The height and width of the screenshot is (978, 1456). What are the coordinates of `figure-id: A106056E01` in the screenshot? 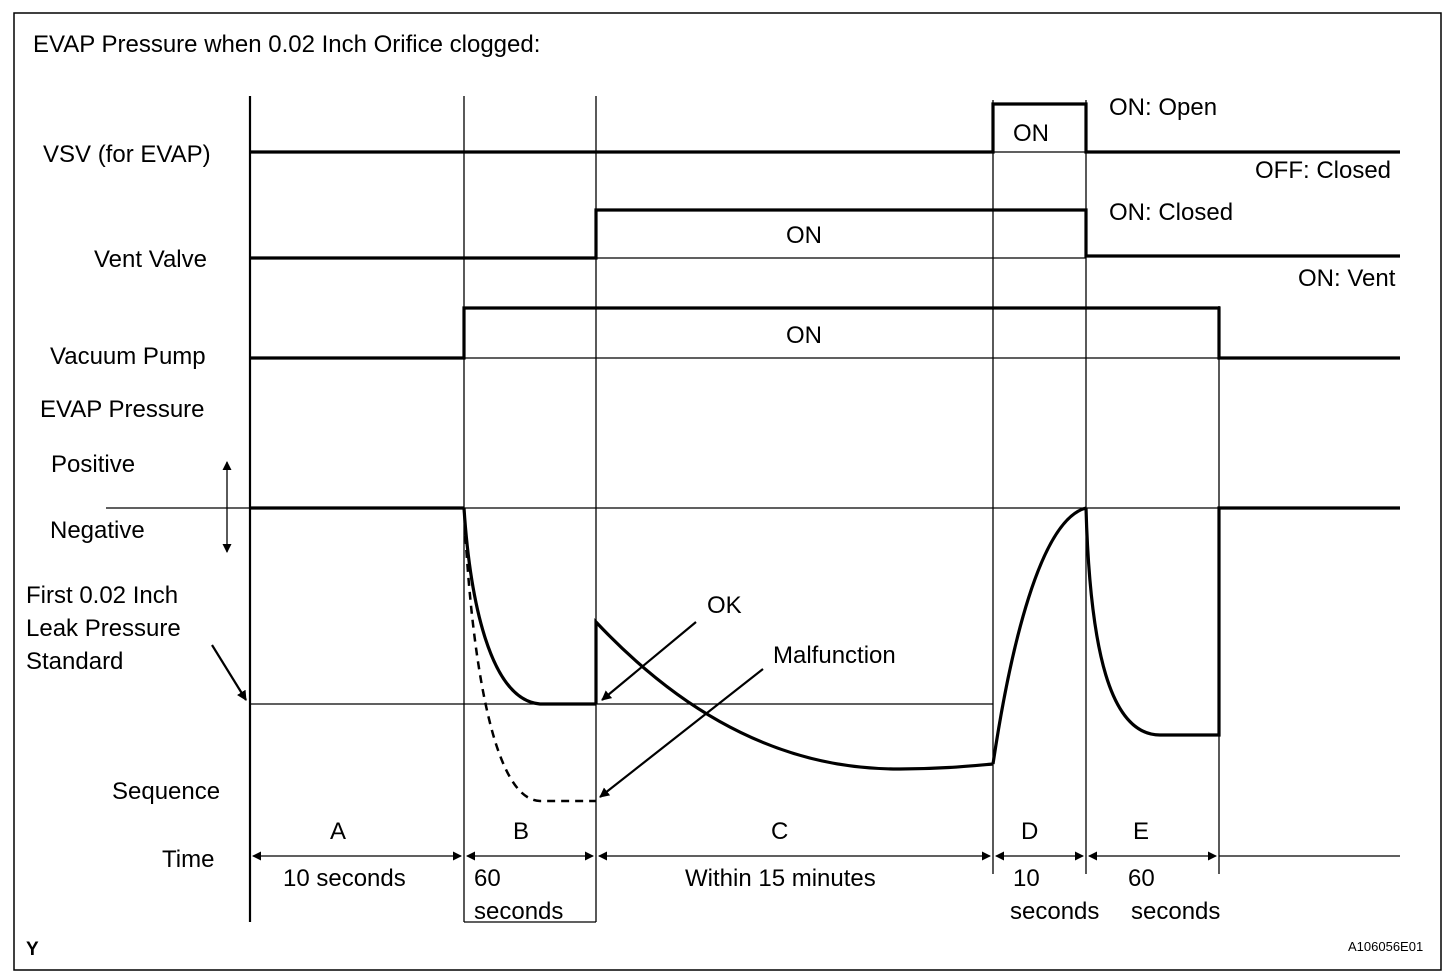 It's located at (1385, 946).